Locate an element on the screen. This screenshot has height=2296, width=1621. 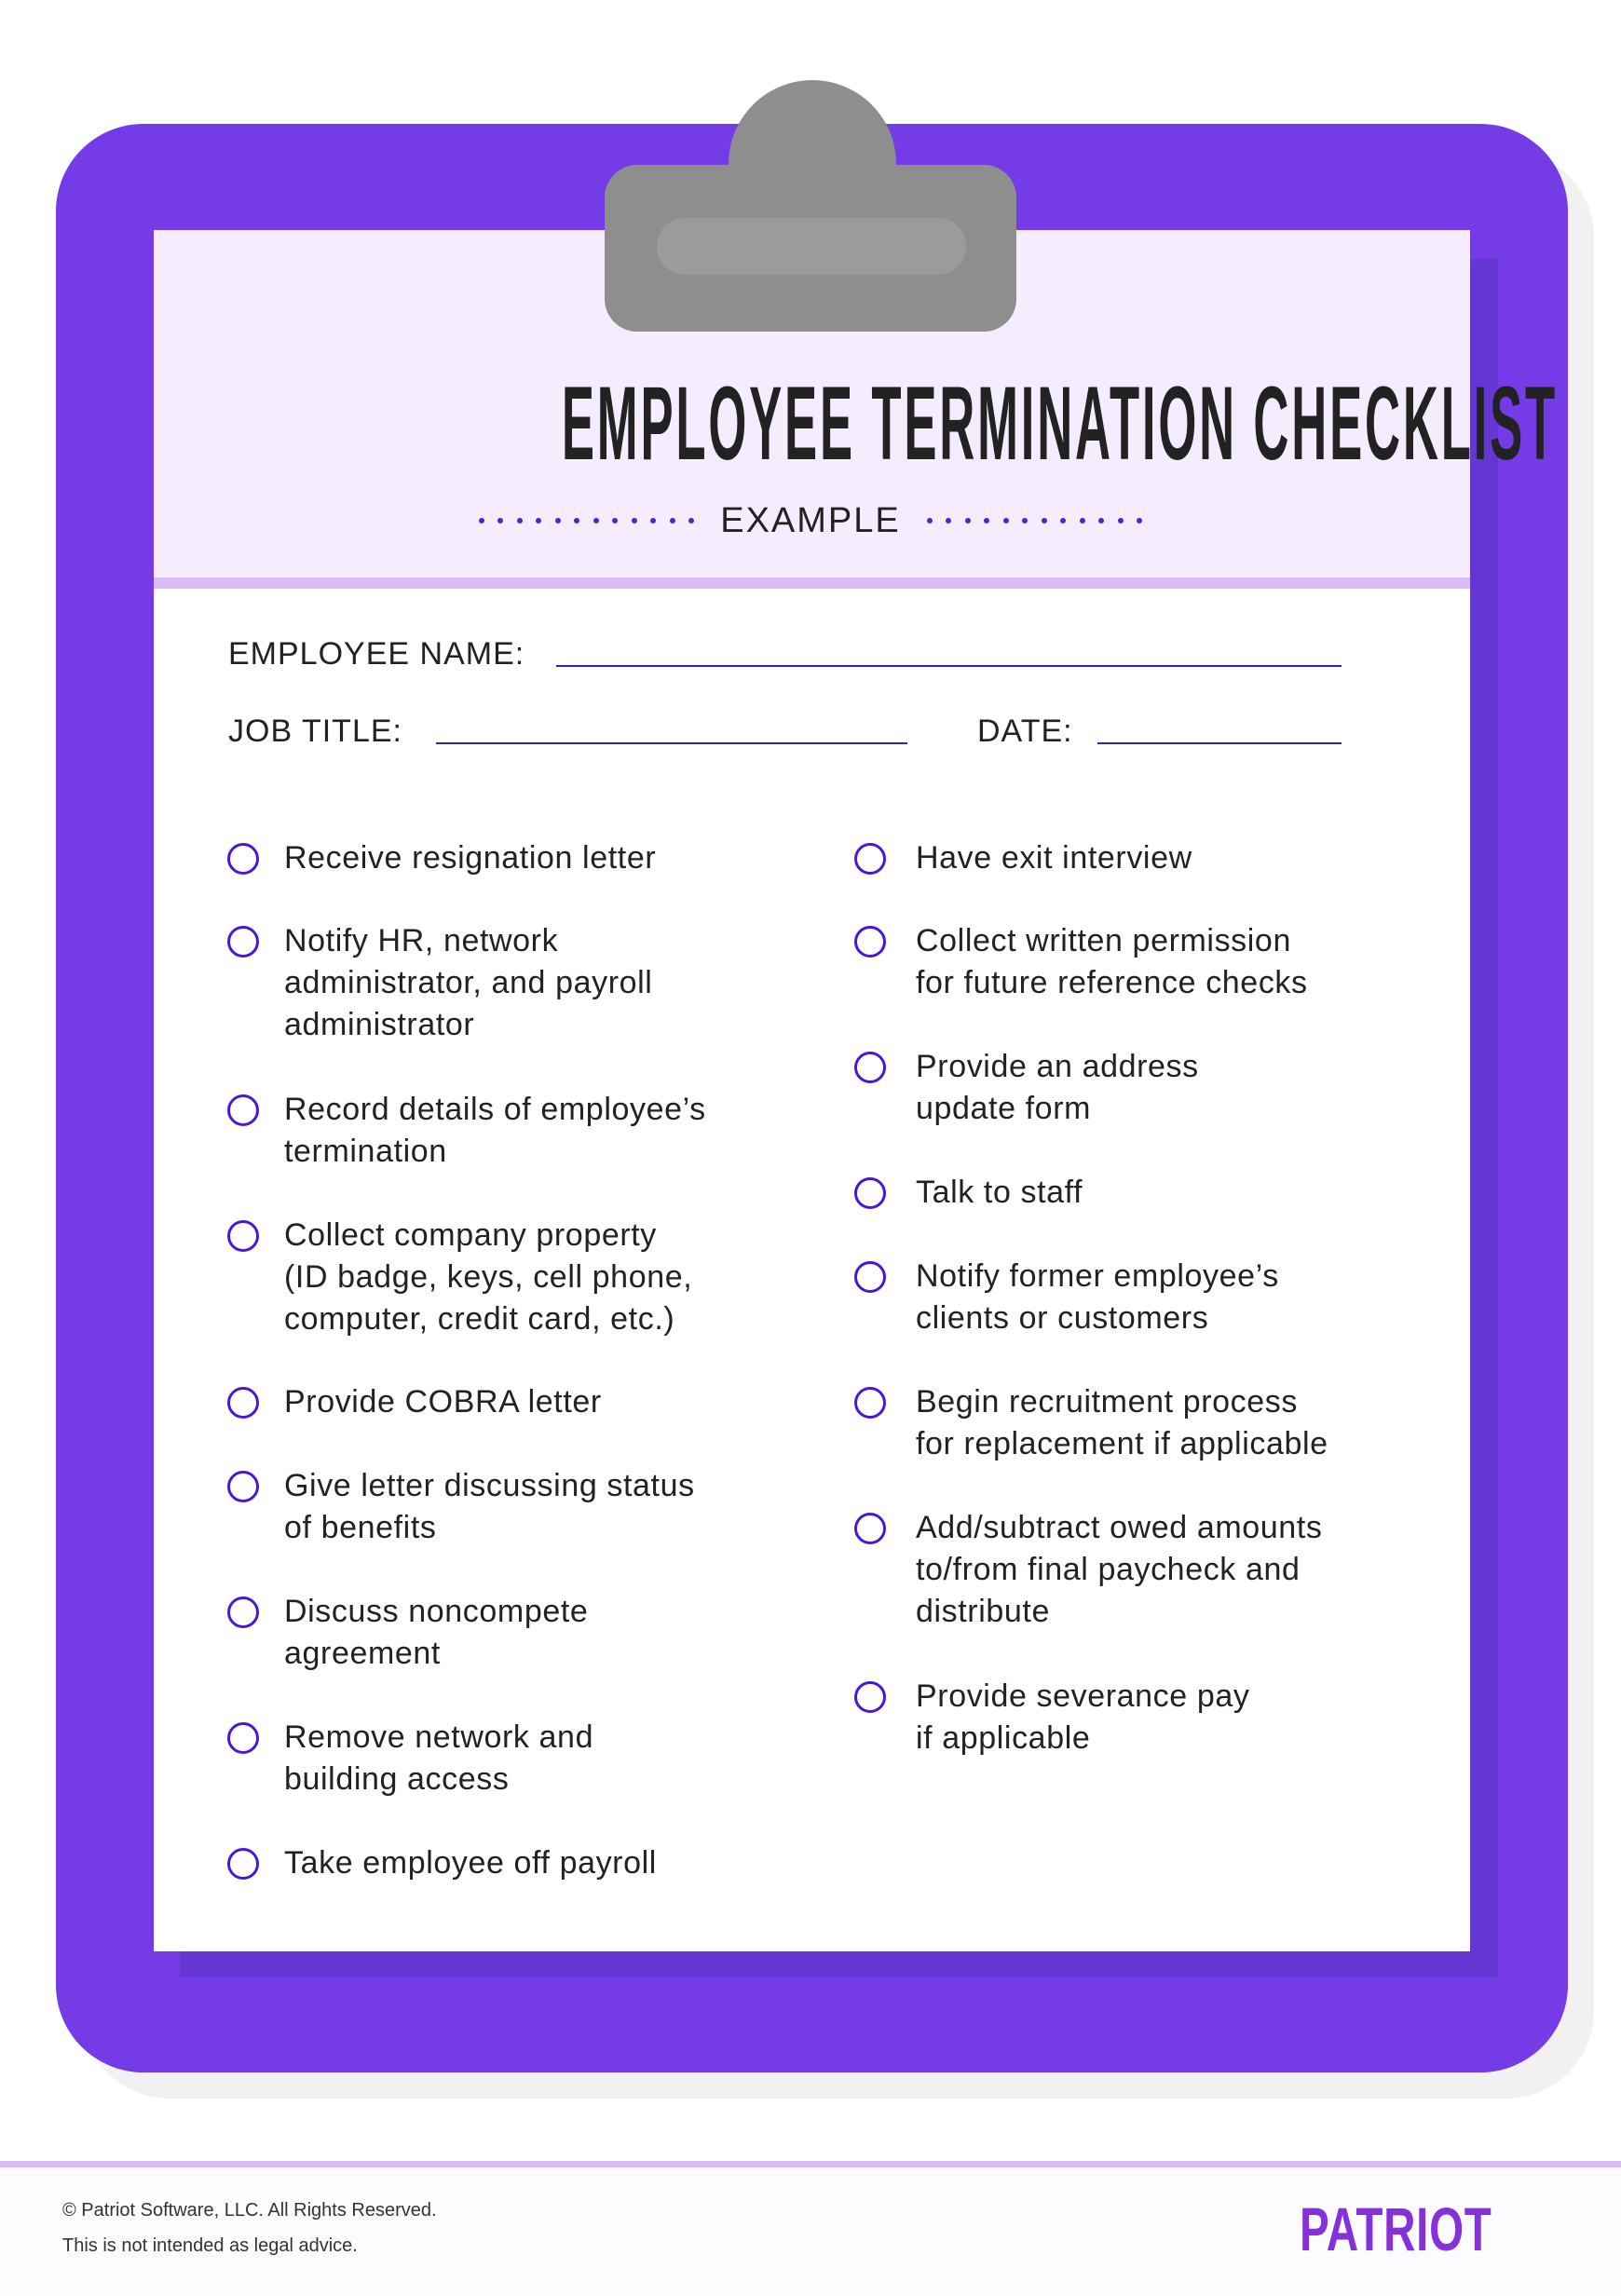
footer-divider is located at coordinates (810, 2164).